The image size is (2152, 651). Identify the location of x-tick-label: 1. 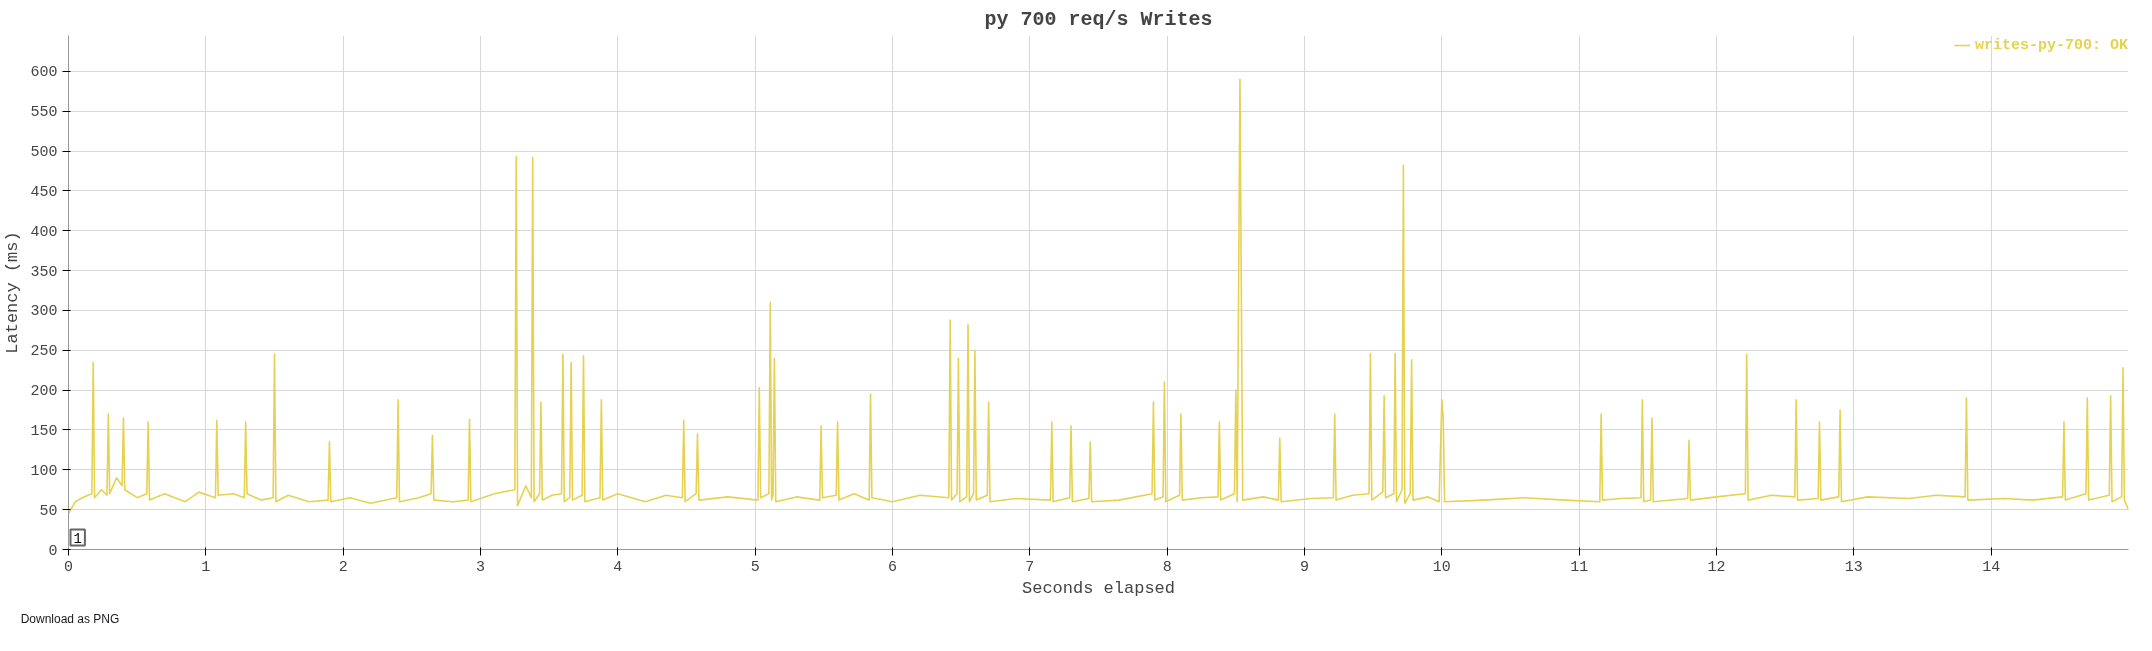
(206, 567).